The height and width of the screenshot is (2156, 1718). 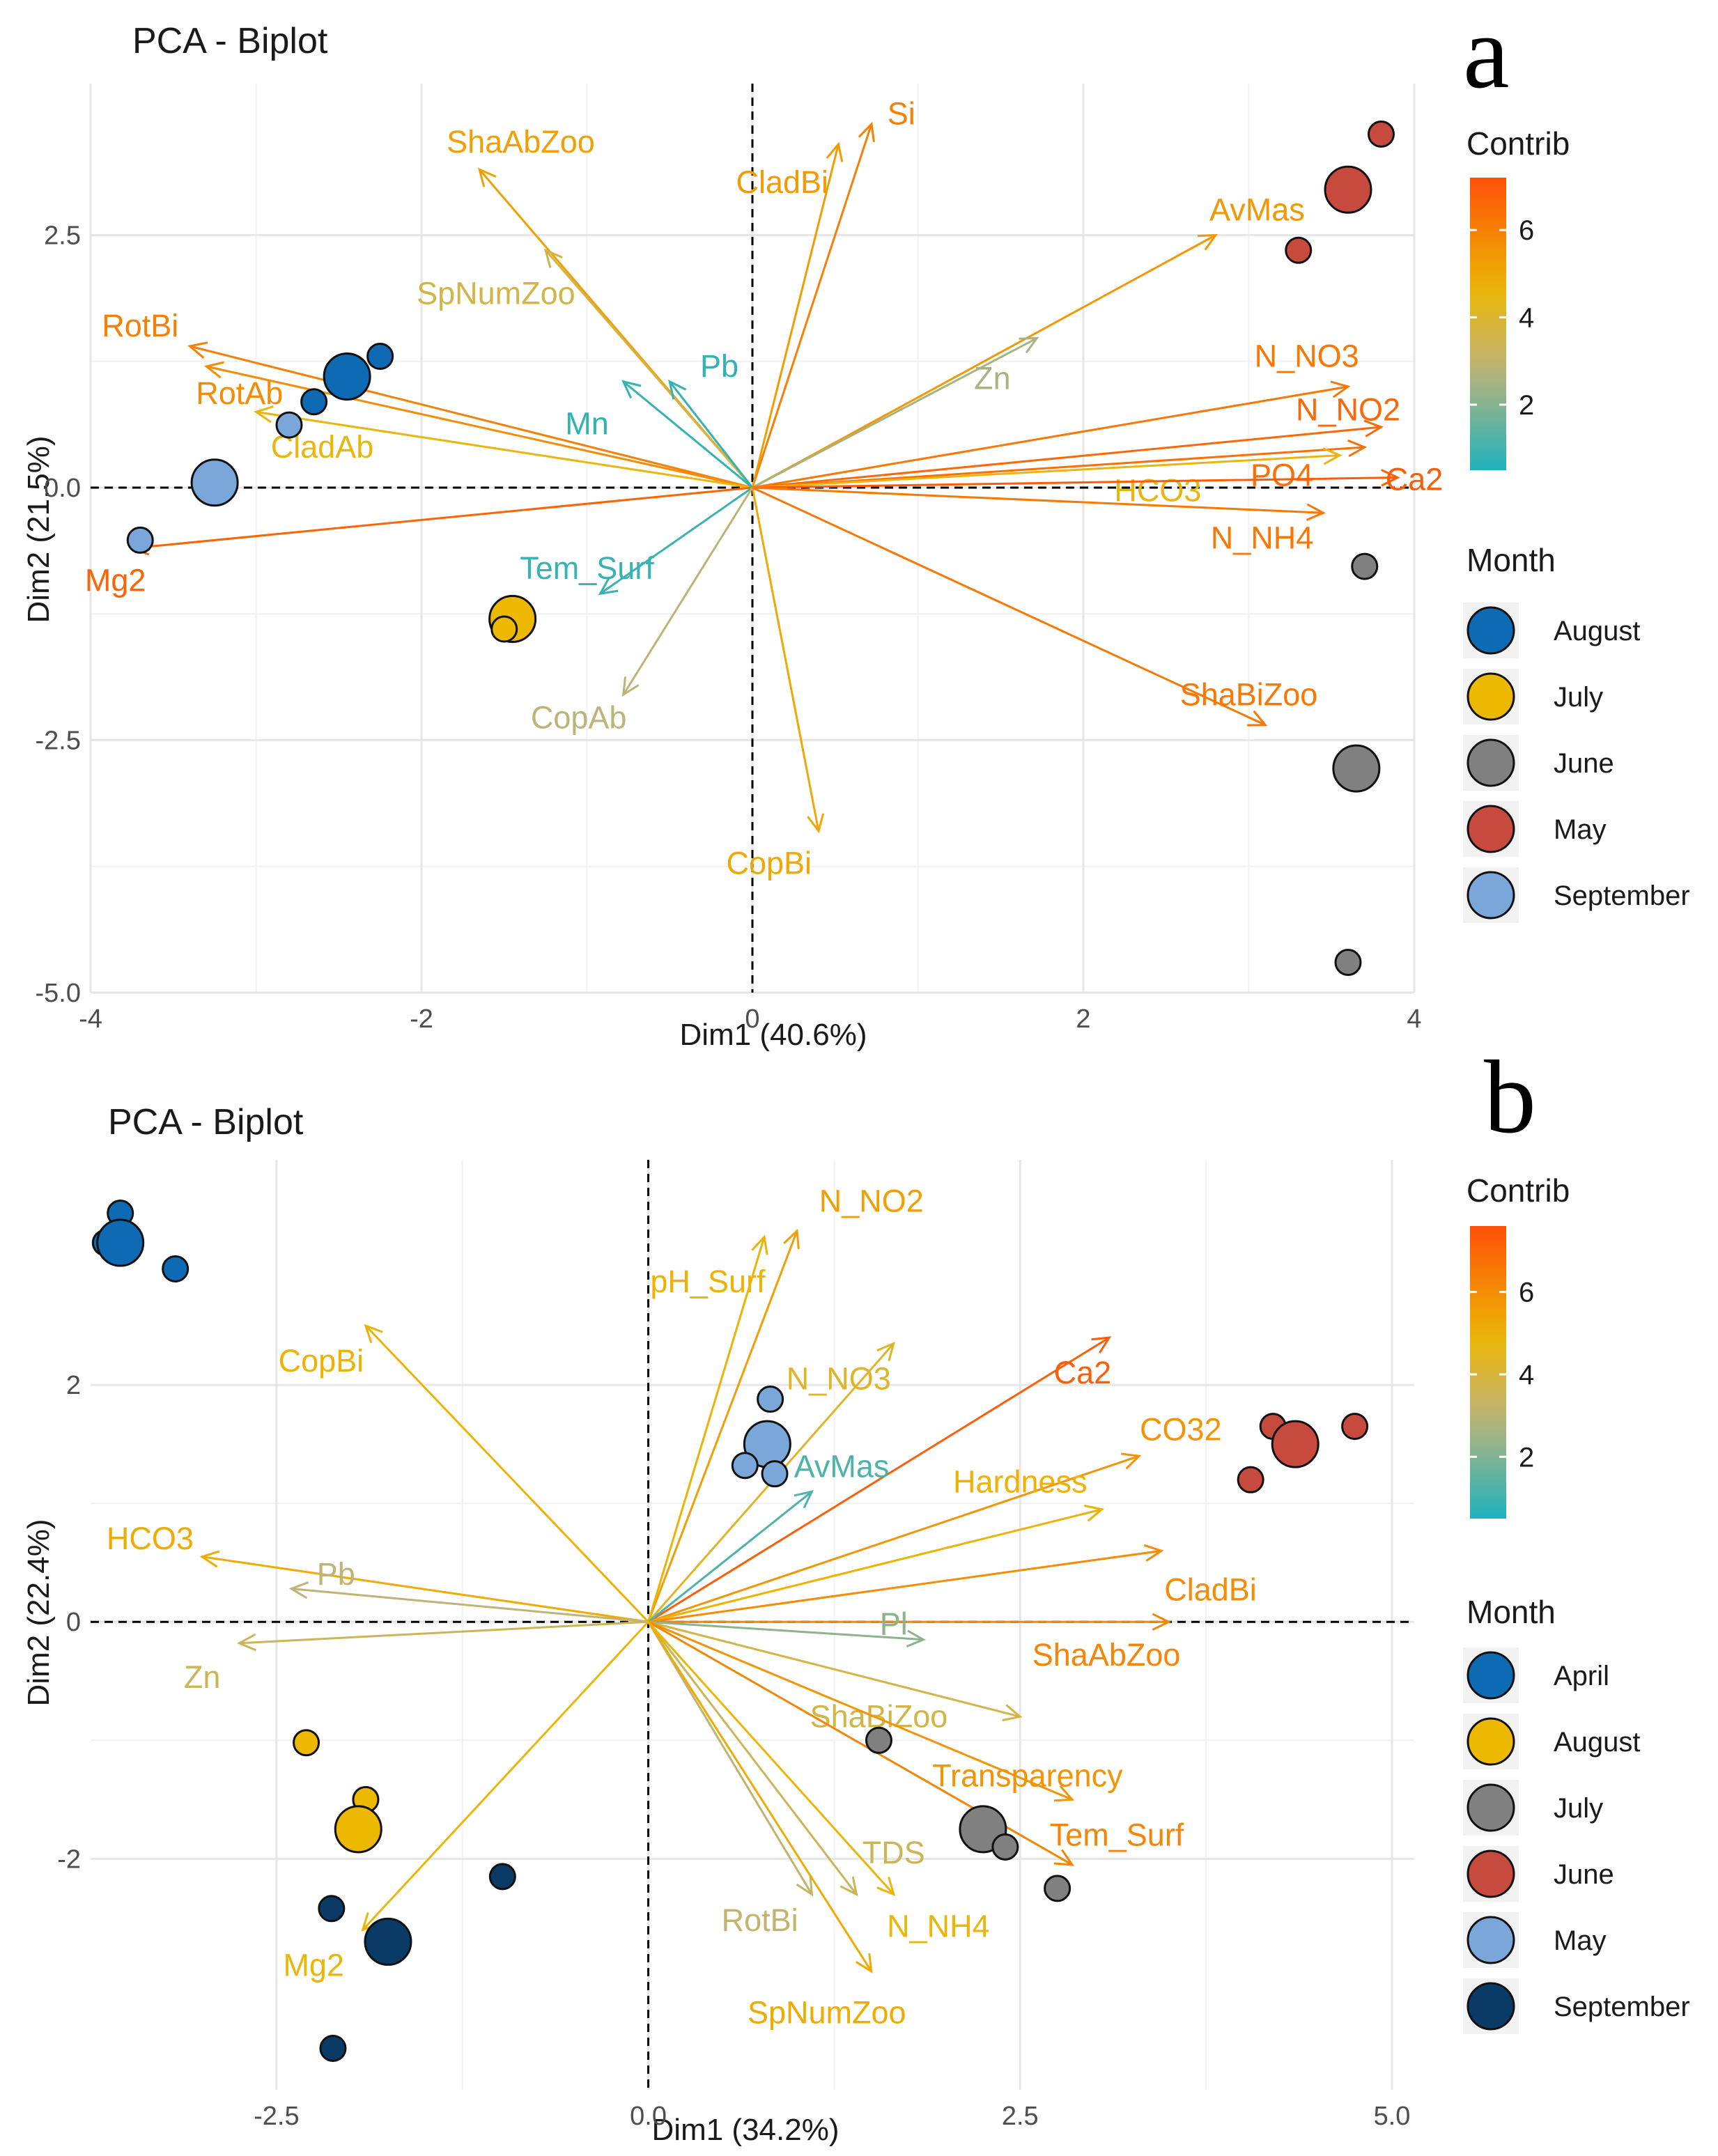 I want to click on vector-n-no2: N_NO2, so click(x=1076, y=440).